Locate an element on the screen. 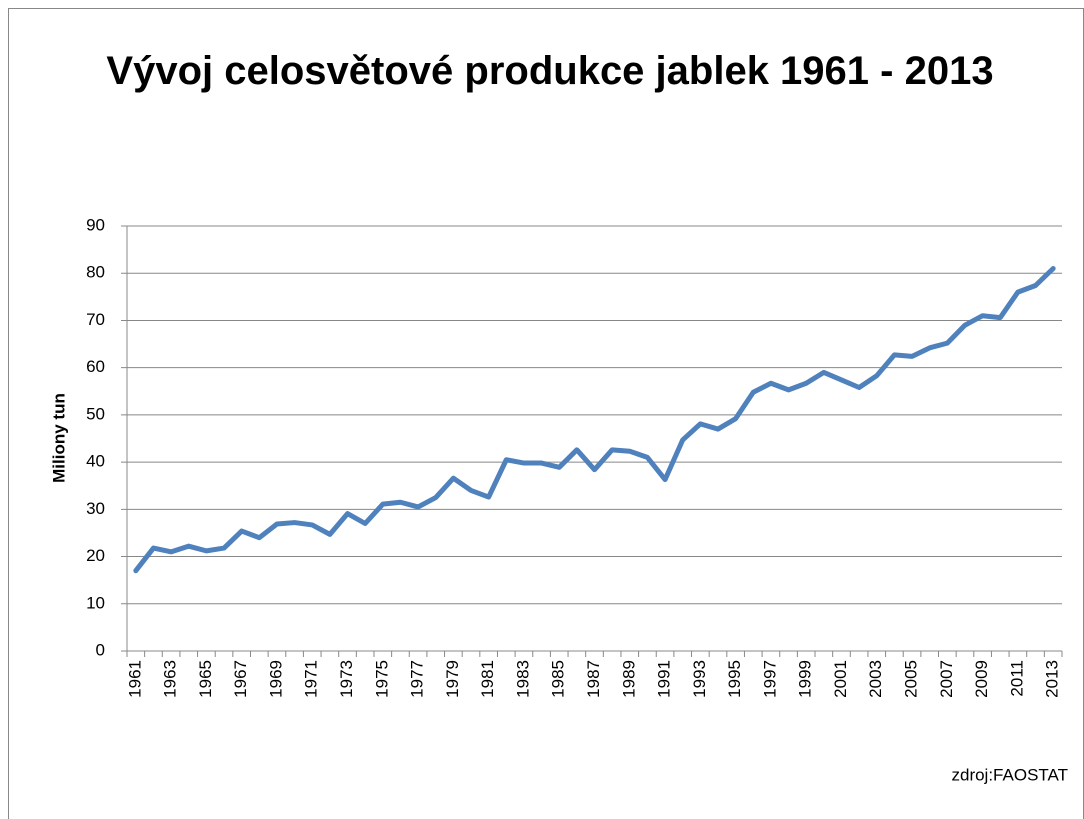 Image resolution: width=1084 pixels, height=819 pixels. x-tick-label: 1969 is located at coordinates (275, 679).